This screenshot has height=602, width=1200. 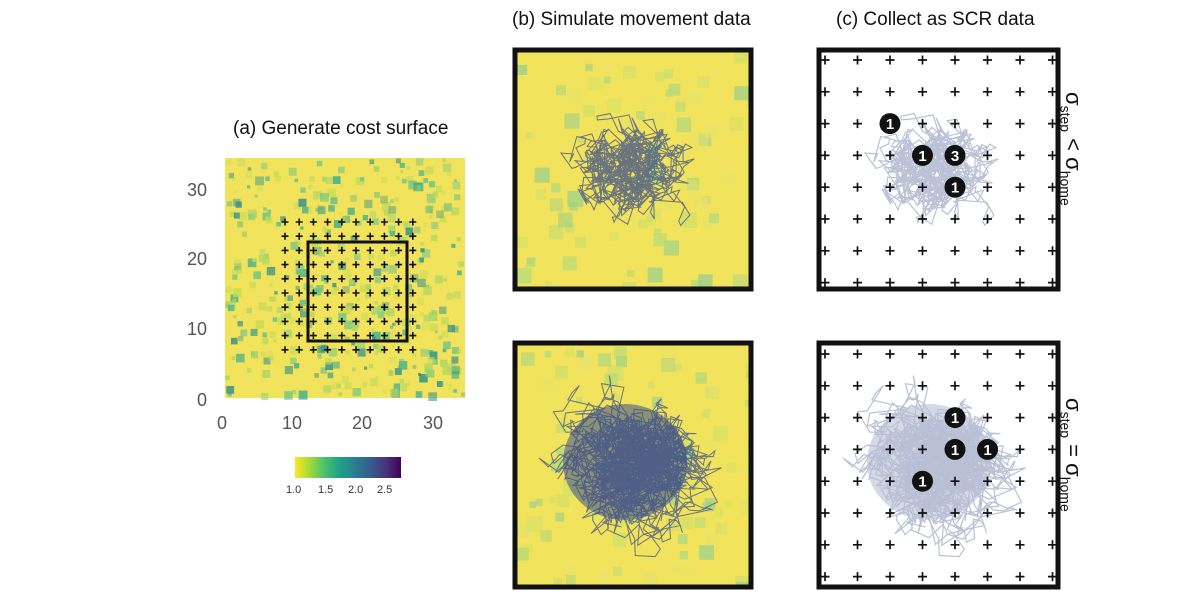 What do you see at coordinates (326, 490) in the screenshot?
I see `colorbar-tick-2: 1.5` at bounding box center [326, 490].